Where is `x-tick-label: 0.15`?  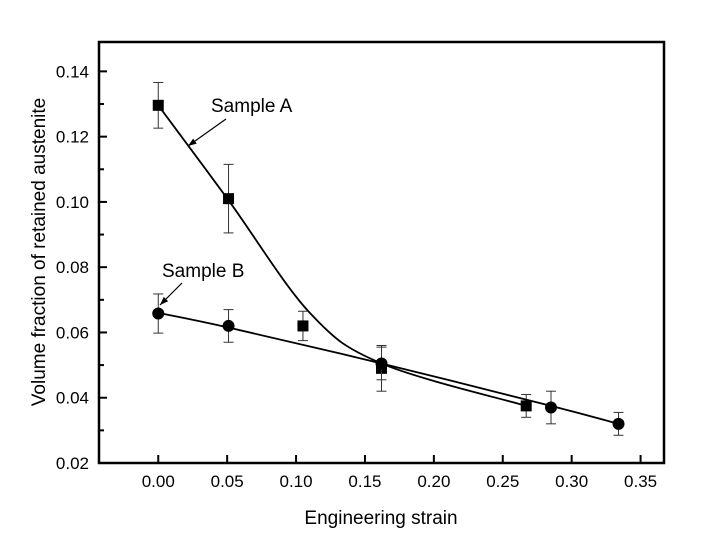
x-tick-label: 0.15 is located at coordinates (364, 481).